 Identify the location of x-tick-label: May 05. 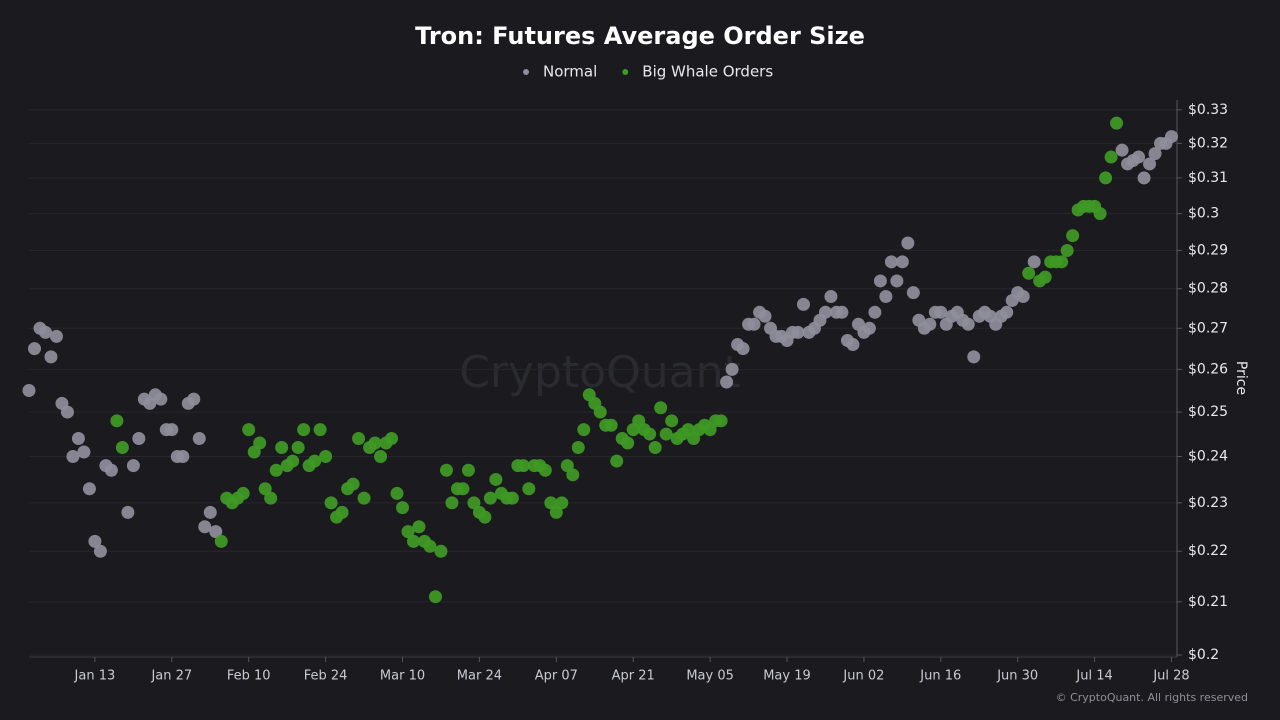
(710, 676).